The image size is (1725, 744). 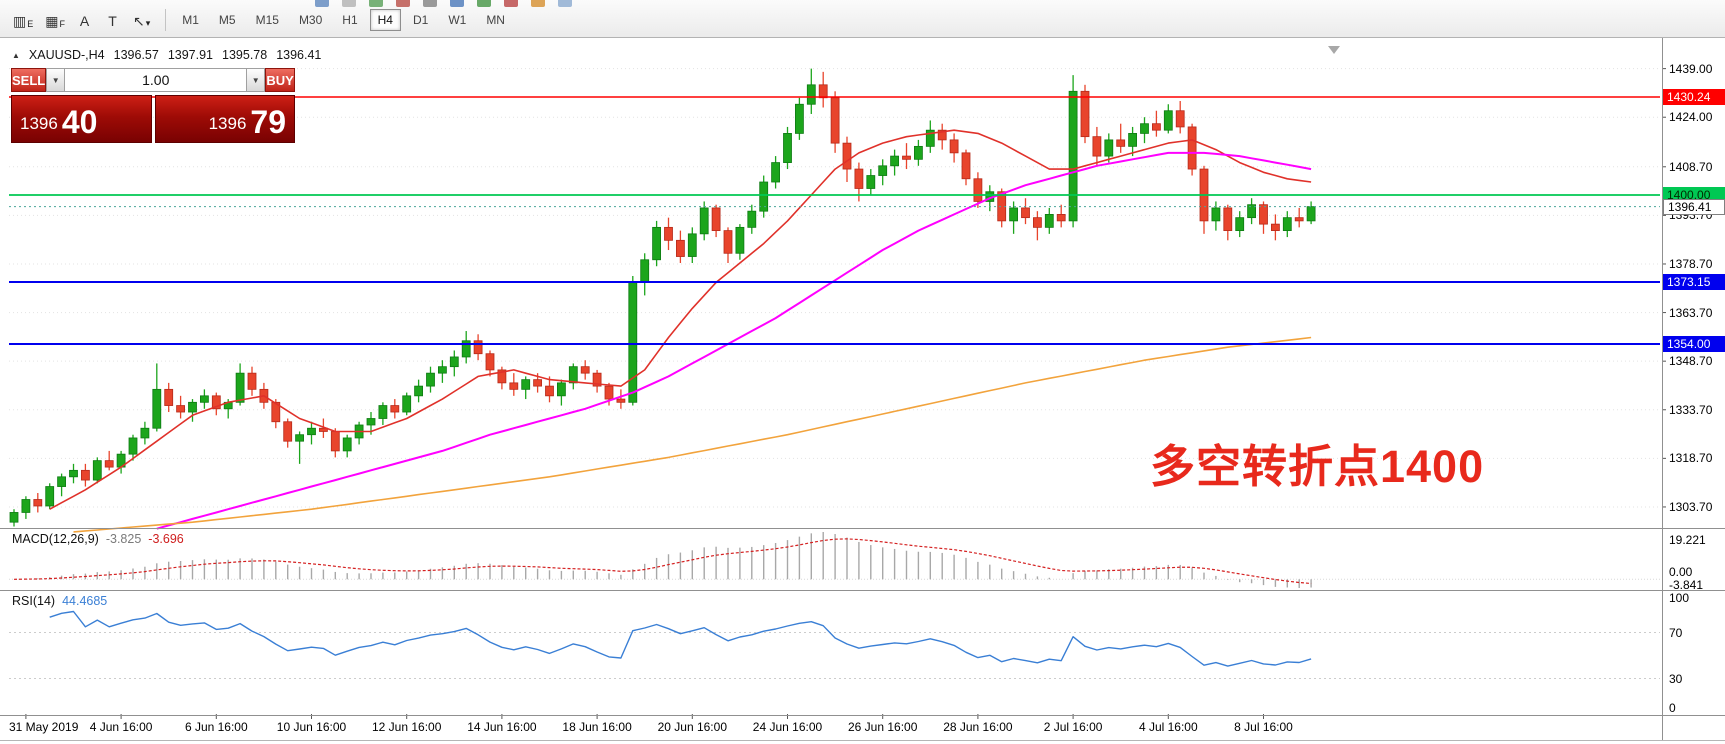 I want to click on volume-dropdown-button: ▼, so click(x=256, y=80).